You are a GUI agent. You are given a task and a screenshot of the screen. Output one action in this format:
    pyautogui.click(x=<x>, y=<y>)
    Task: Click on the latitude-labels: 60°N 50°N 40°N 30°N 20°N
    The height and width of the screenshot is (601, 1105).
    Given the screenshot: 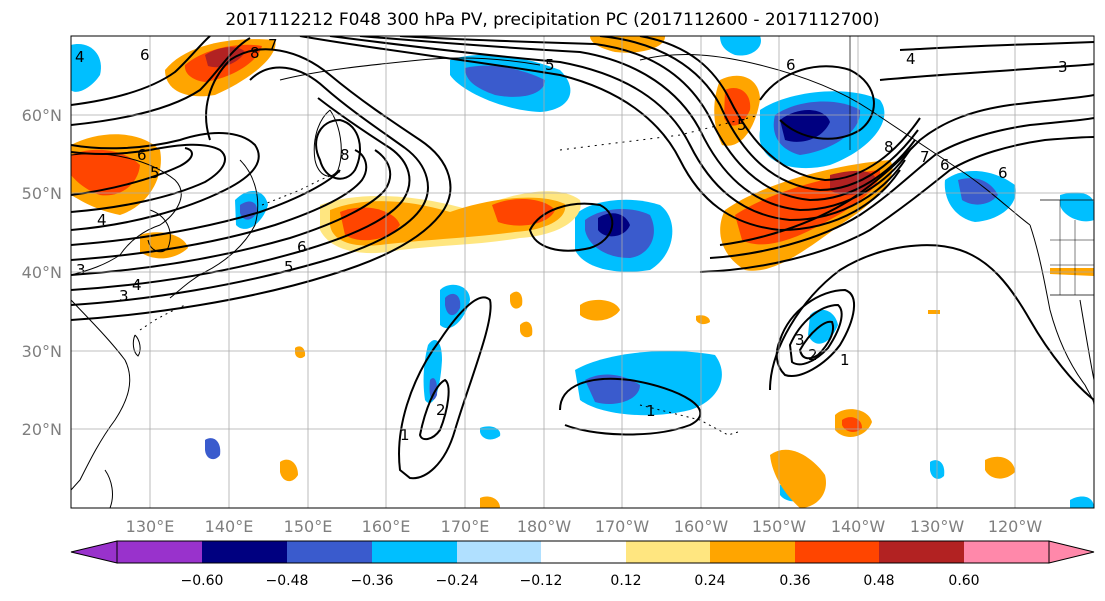 What is the action you would take?
    pyautogui.click(x=42, y=272)
    